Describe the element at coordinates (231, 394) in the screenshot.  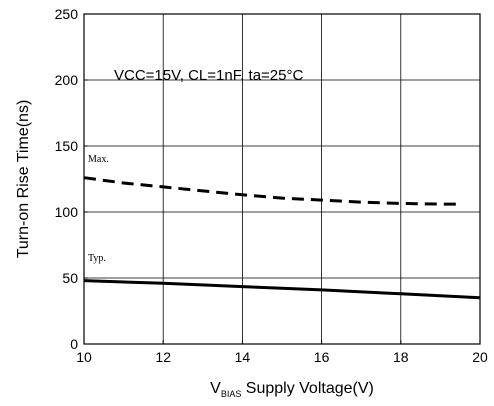
I see `x-axis-title-subscript: BIAS` at that location.